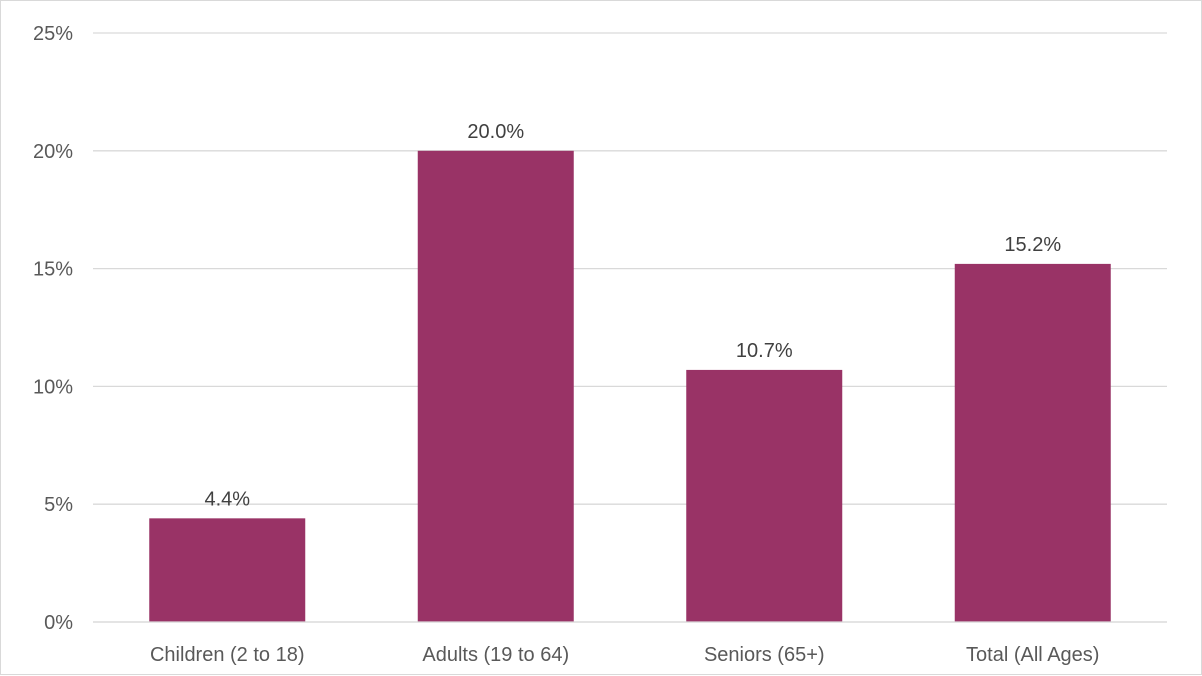 The image size is (1202, 676). Describe the element at coordinates (1032, 655) in the screenshot. I see `x-category-label: Total (All Ages)` at that location.